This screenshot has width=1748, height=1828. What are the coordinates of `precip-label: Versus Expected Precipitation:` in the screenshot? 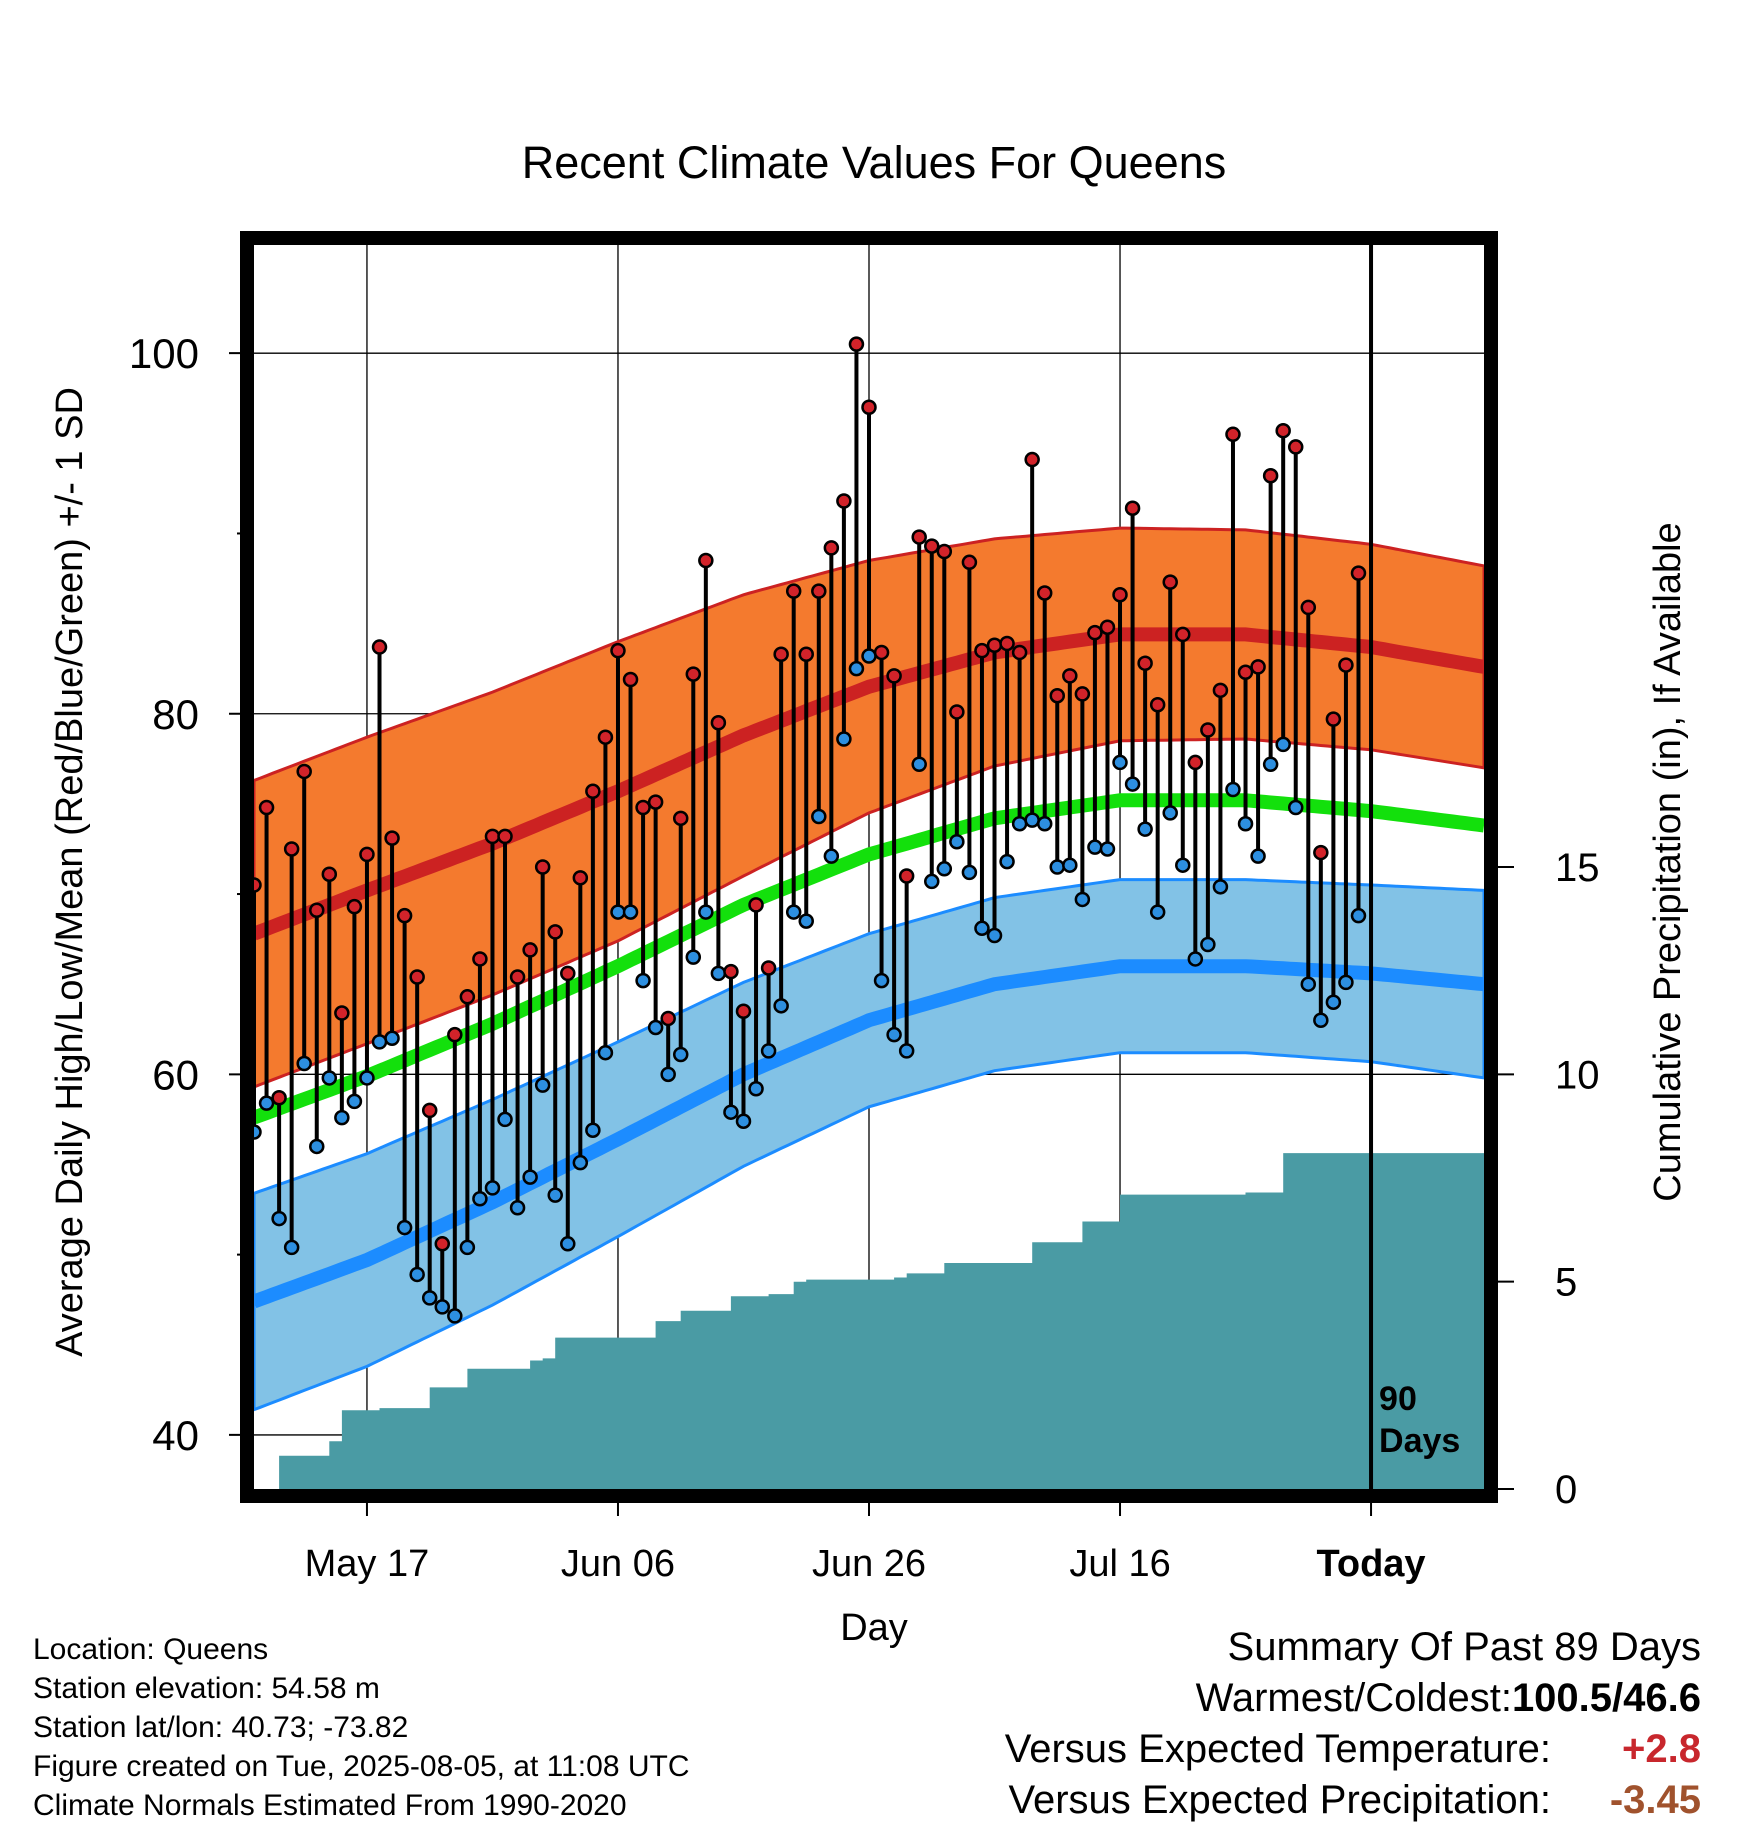 It's located at (1279, 1800).